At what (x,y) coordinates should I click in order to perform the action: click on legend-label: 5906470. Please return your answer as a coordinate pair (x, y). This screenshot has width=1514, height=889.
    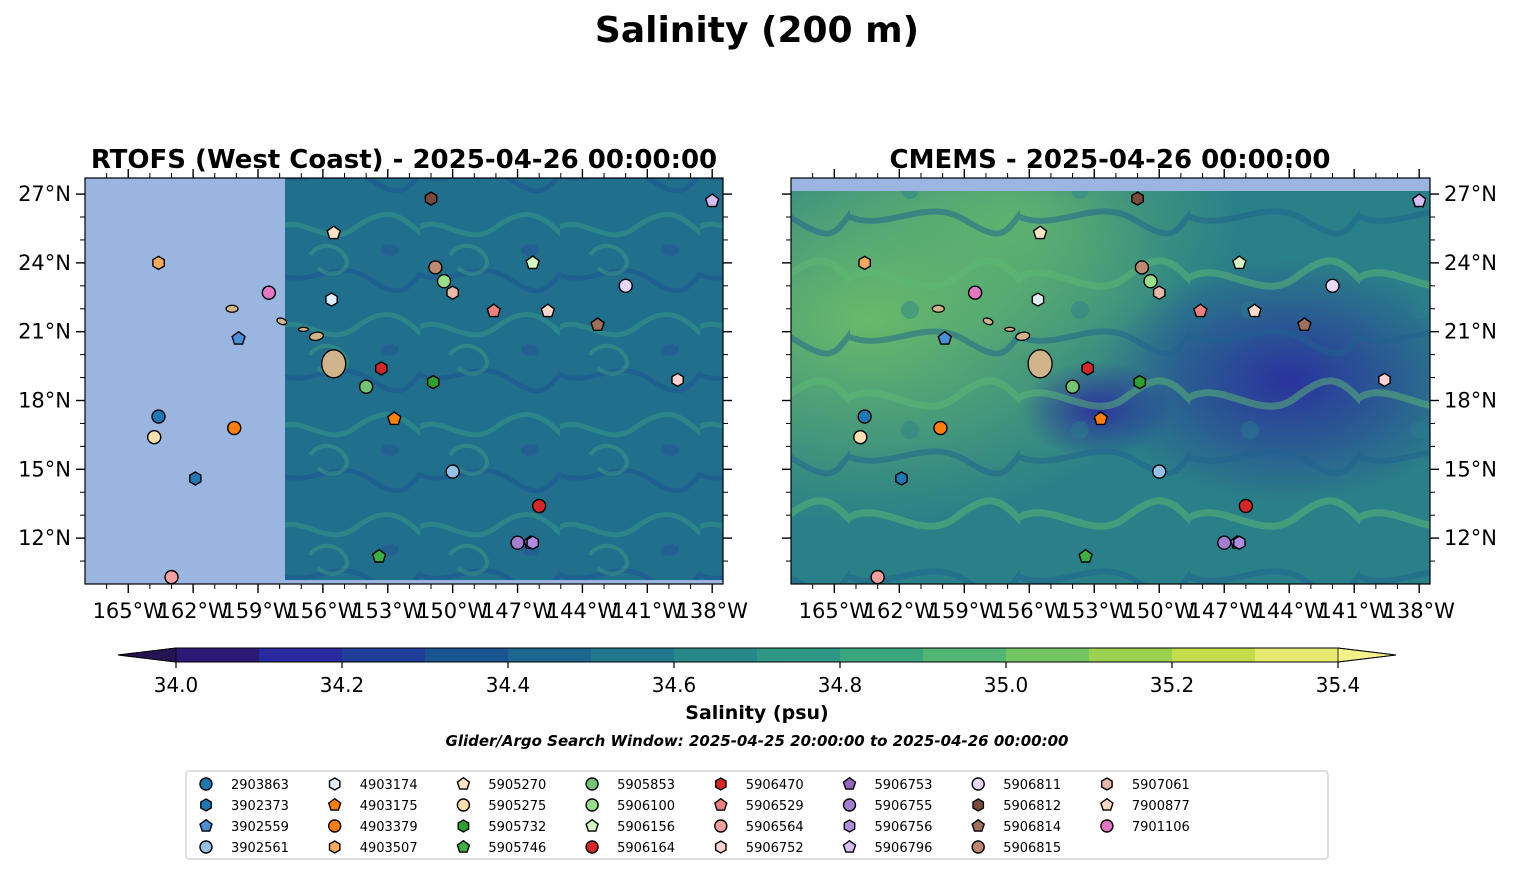
    Looking at the image, I should click on (775, 785).